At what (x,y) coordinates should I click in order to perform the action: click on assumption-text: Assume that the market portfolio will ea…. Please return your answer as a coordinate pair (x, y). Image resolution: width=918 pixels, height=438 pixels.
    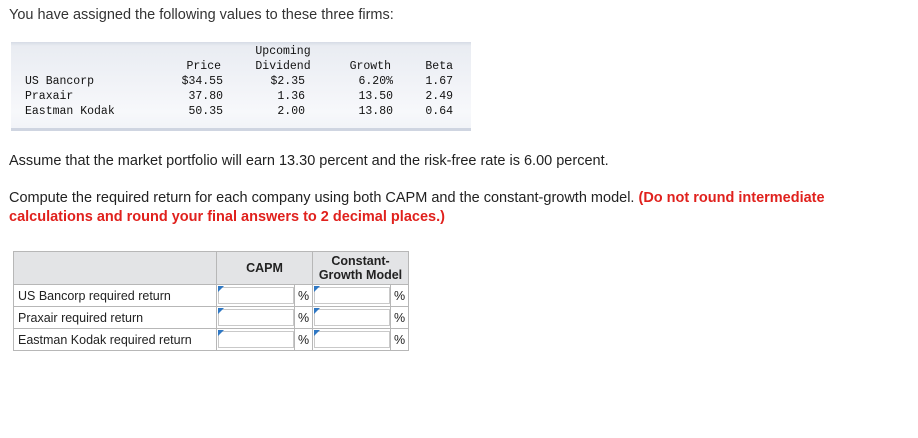
    Looking at the image, I should click on (309, 161).